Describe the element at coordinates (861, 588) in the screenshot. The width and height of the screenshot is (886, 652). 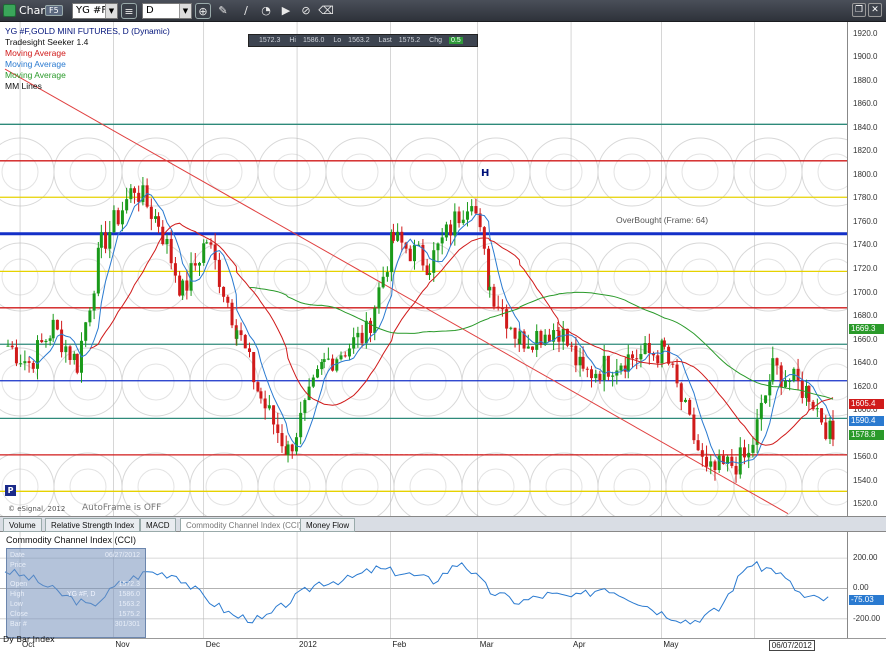
I see `cci-axis-tick: 0.00` at that location.